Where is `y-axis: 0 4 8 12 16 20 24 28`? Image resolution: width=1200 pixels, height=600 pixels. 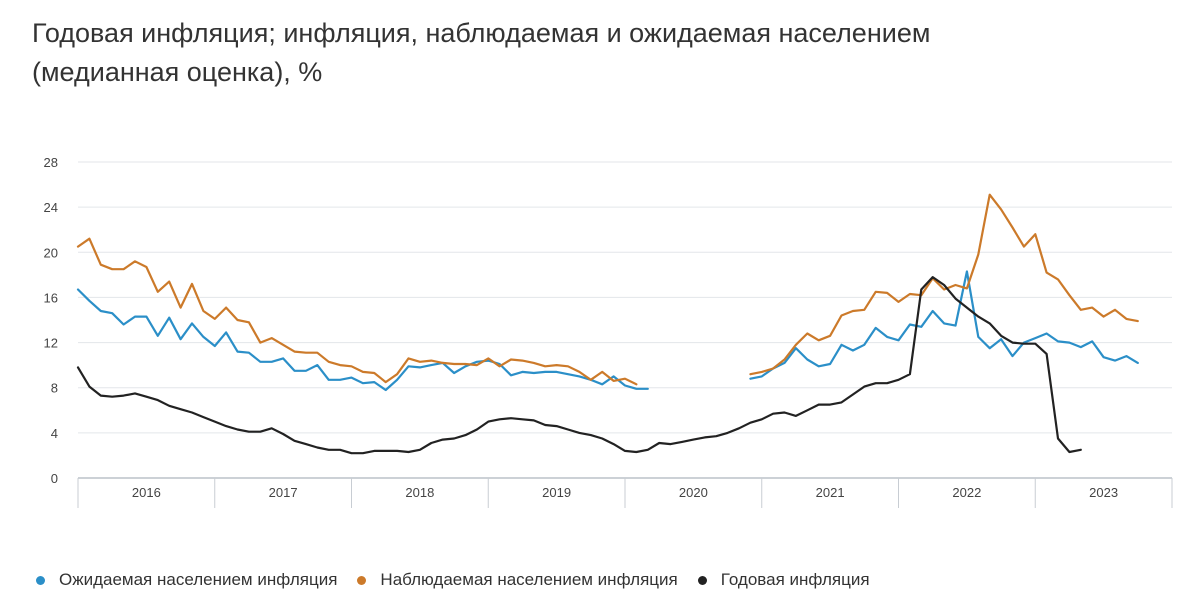 y-axis: 0 4 8 12 16 20 24 28 is located at coordinates (51, 320).